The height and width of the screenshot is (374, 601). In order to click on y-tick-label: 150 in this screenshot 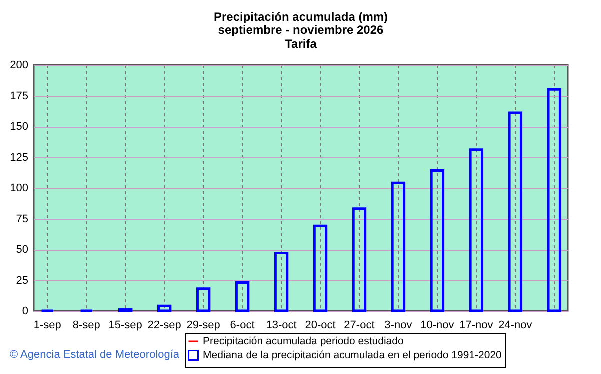, I will do `click(19, 127)`.